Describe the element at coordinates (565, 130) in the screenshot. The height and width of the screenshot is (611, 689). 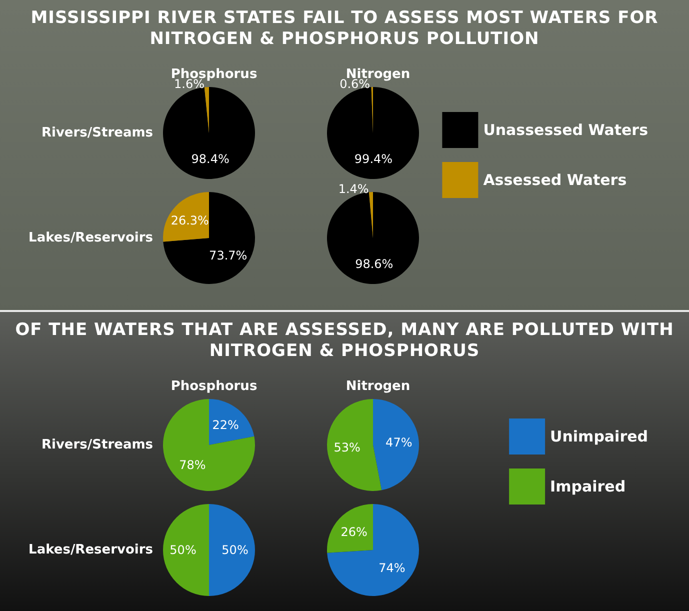
I see `legend-label: Unassessed Waters` at that location.